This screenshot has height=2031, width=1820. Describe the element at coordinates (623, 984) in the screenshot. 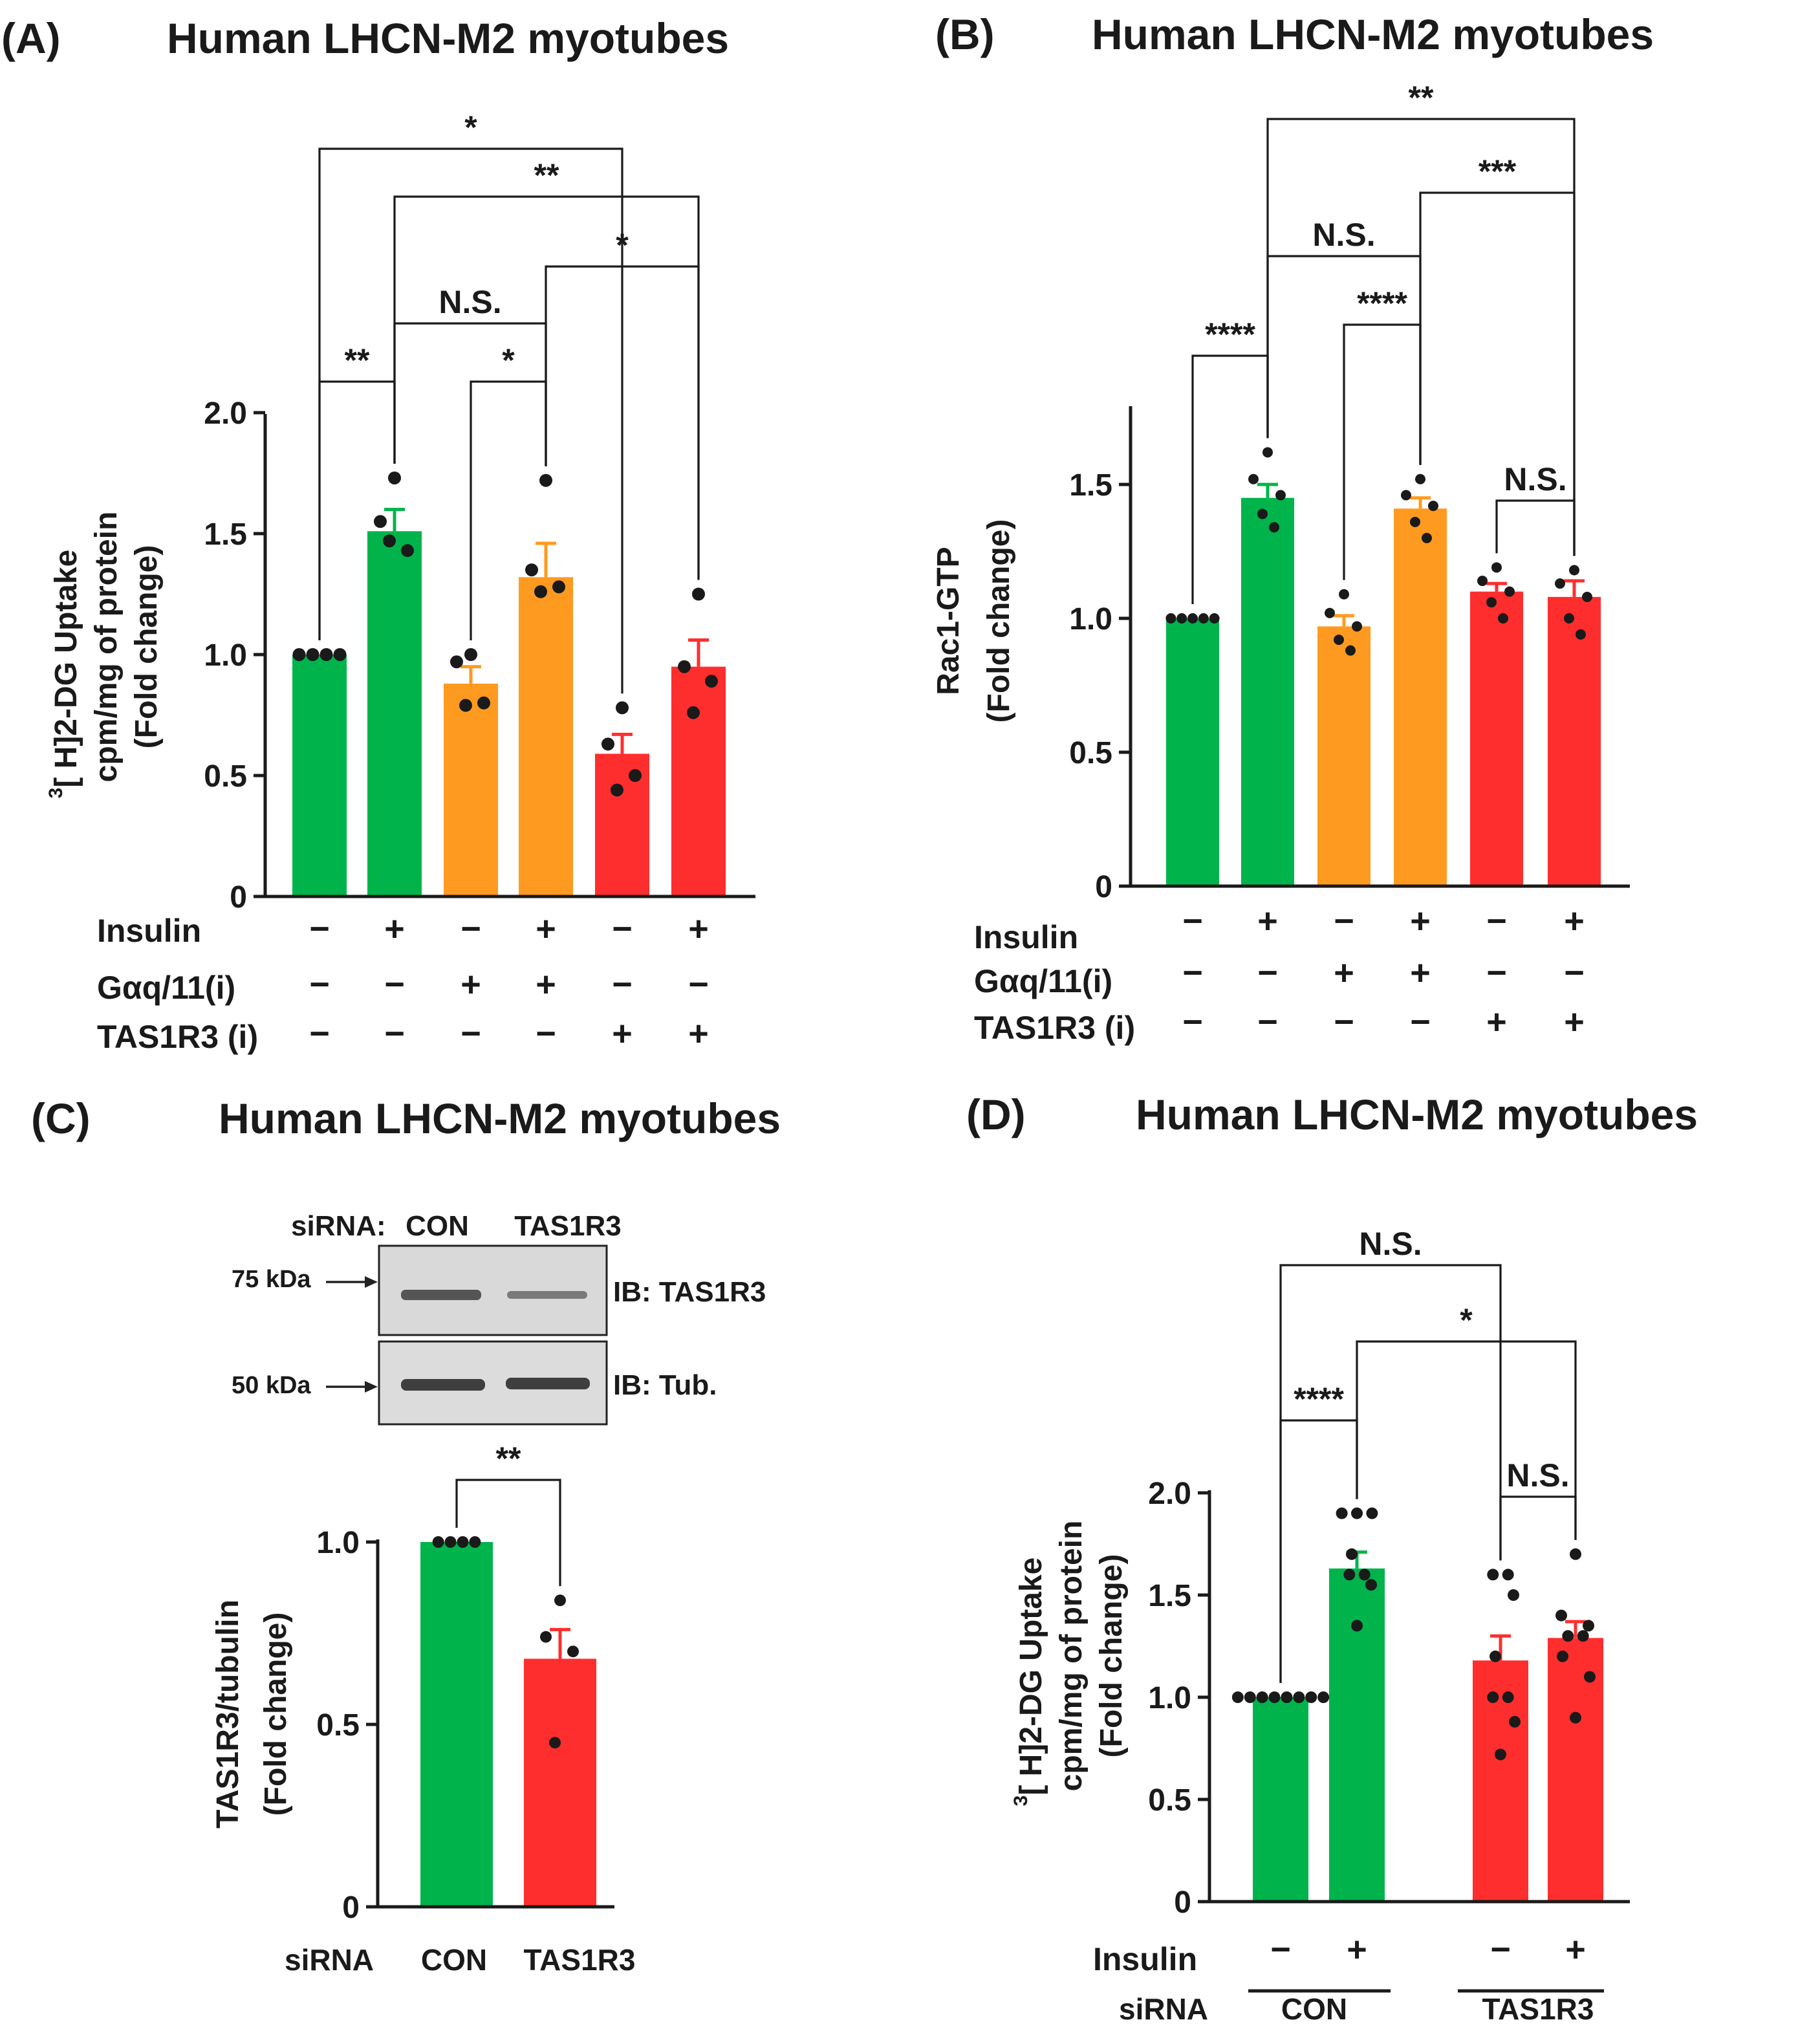

I see `chart-a-sign-2-5: −` at that location.